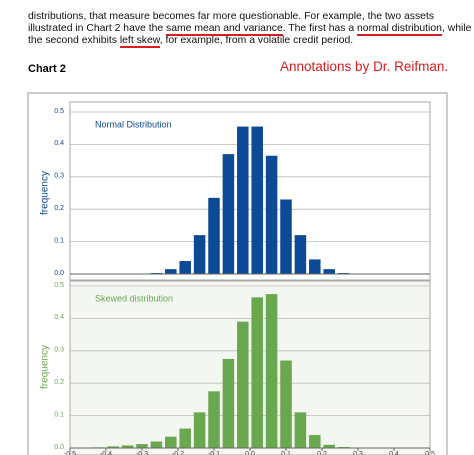 The height and width of the screenshot is (455, 474). What do you see at coordinates (214, 453) in the screenshot?
I see `x-tick-label: -0.1` at bounding box center [214, 453].